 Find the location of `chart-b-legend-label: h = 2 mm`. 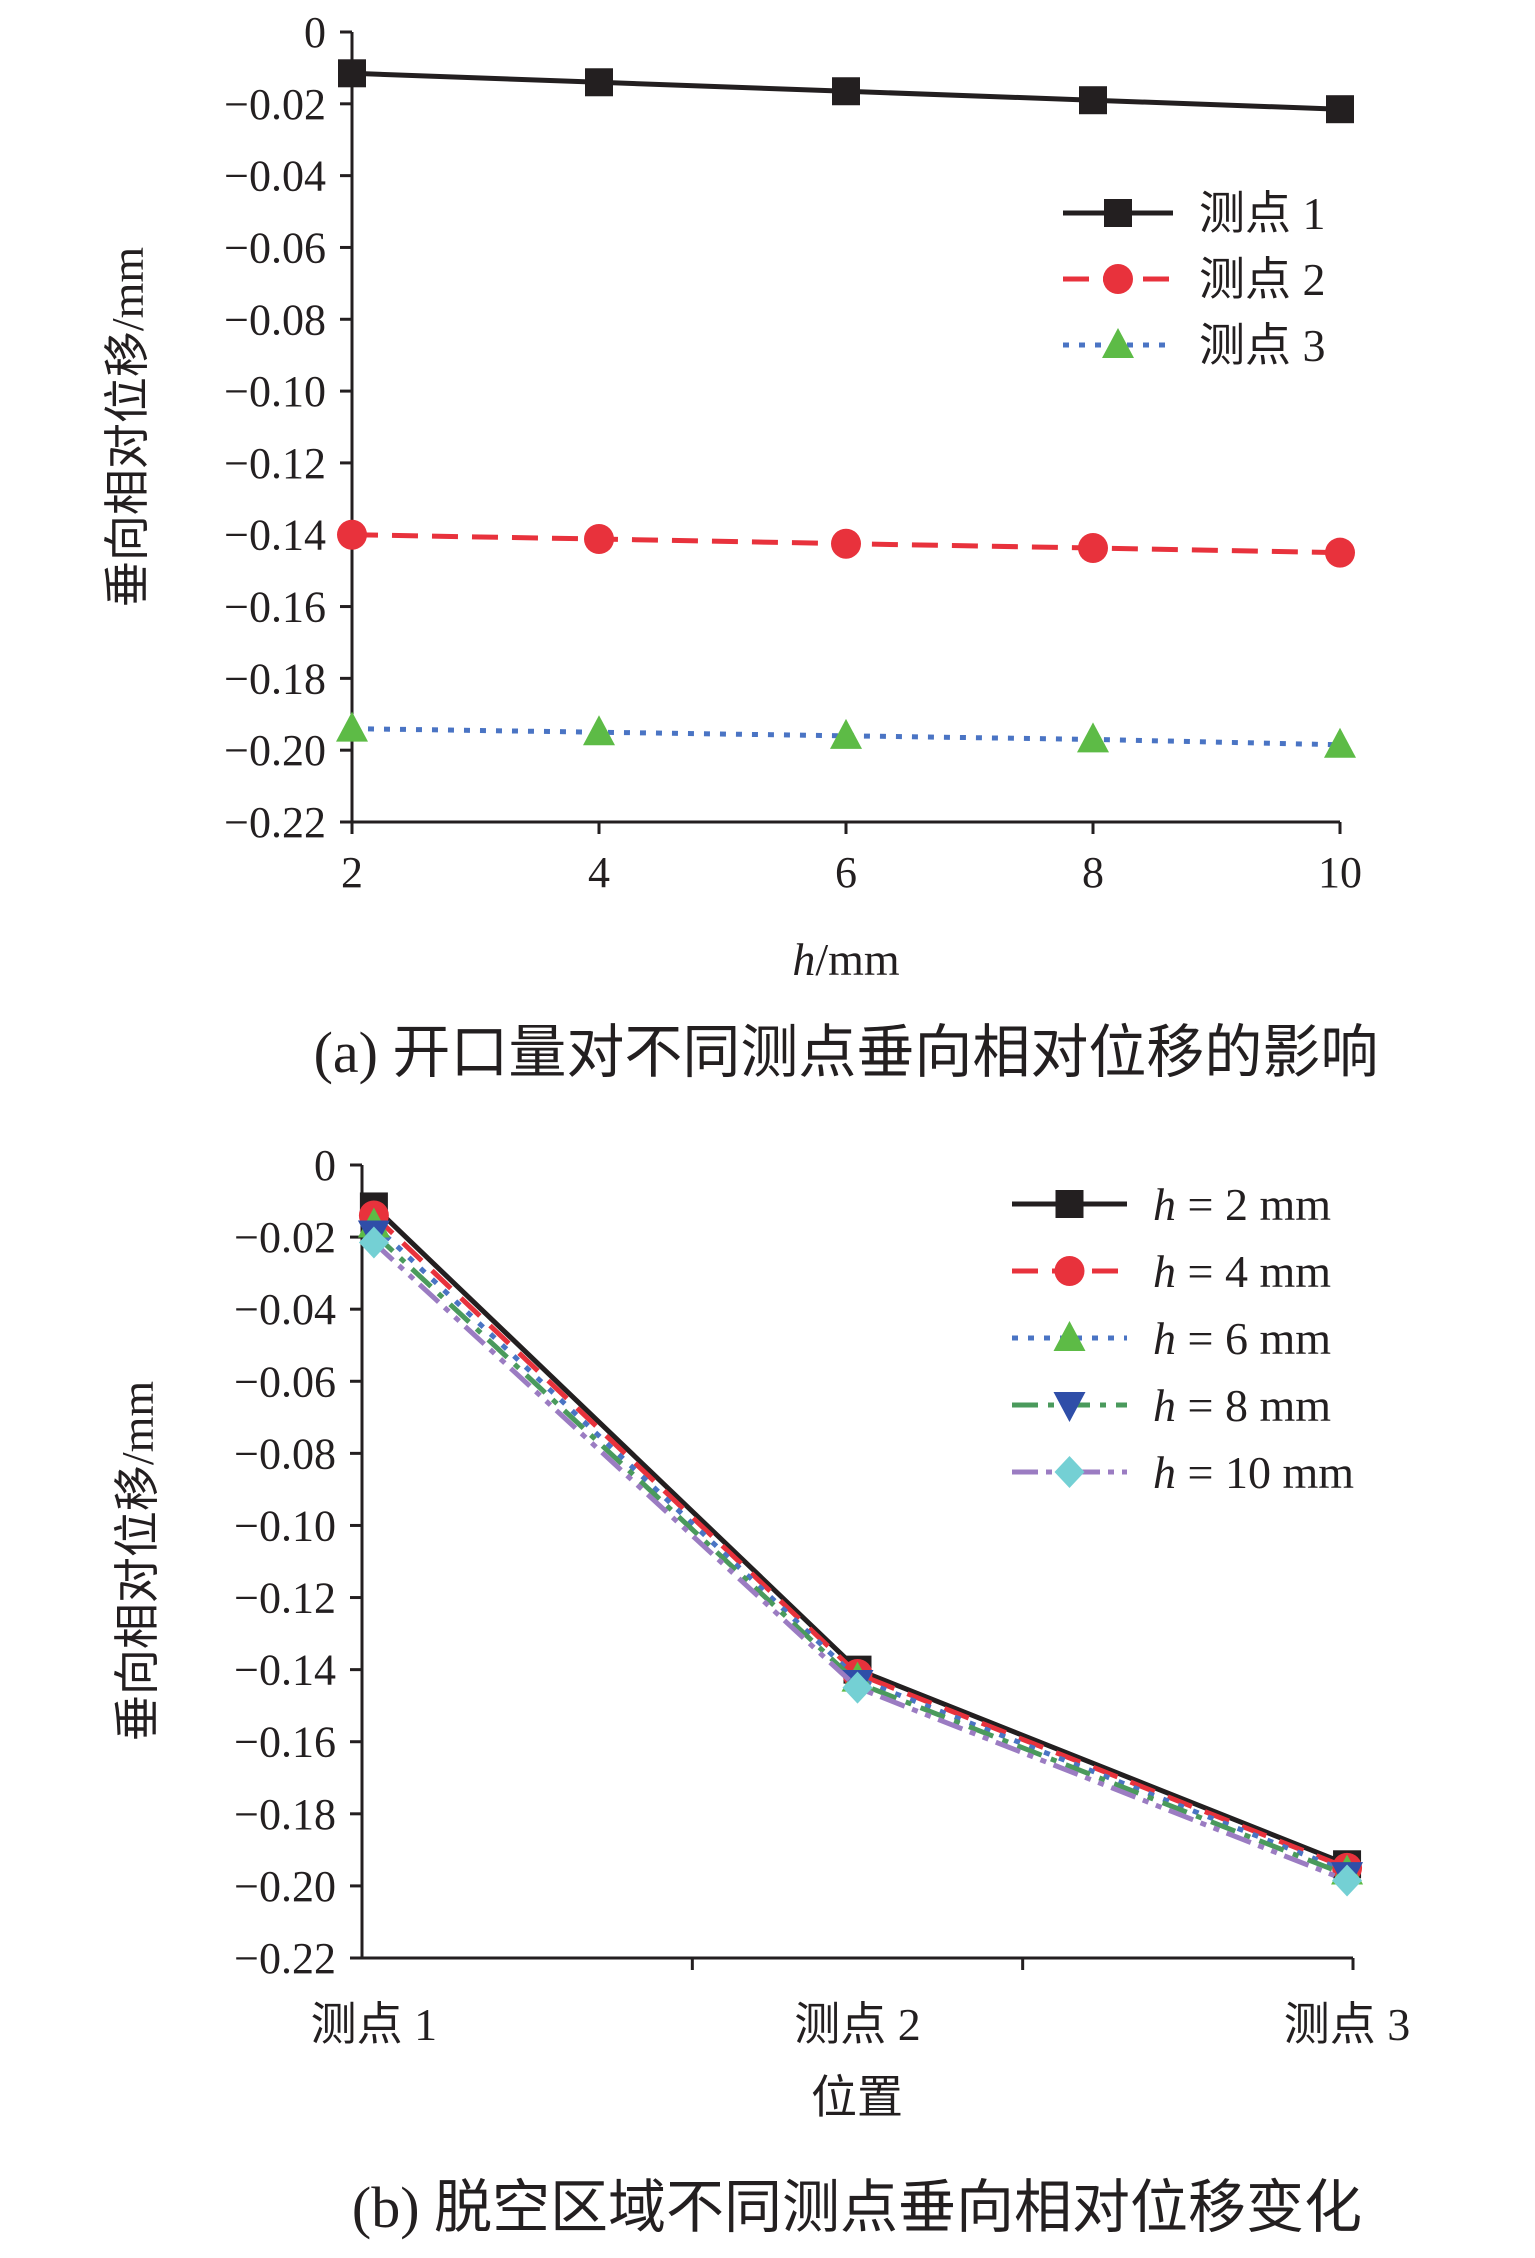

chart-b-legend-label: h = 2 mm is located at coordinates (1242, 1204).